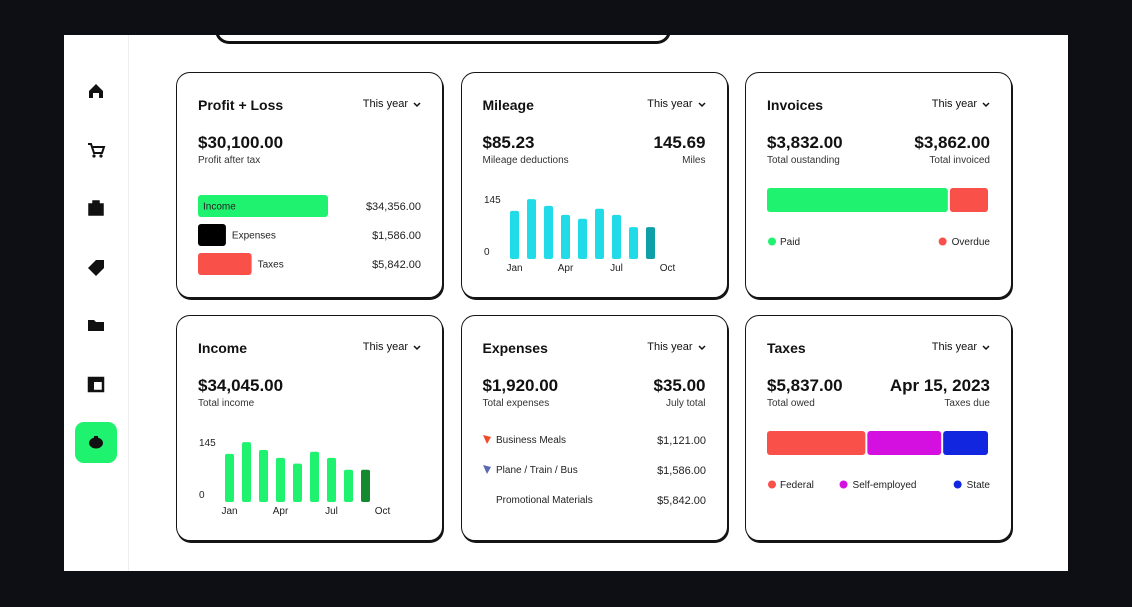  I want to click on item-amount: $1,121.00, so click(681, 441).